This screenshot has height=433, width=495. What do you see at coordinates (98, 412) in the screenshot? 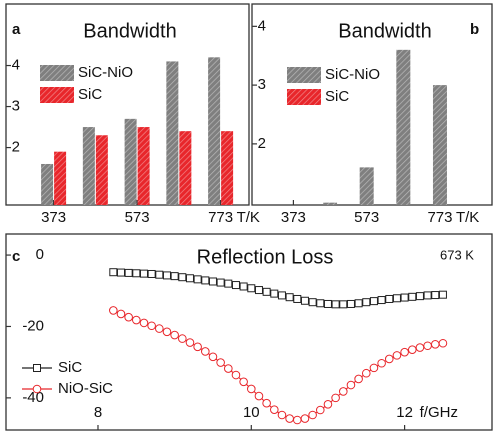
I see `x-tick-label: 8` at bounding box center [98, 412].